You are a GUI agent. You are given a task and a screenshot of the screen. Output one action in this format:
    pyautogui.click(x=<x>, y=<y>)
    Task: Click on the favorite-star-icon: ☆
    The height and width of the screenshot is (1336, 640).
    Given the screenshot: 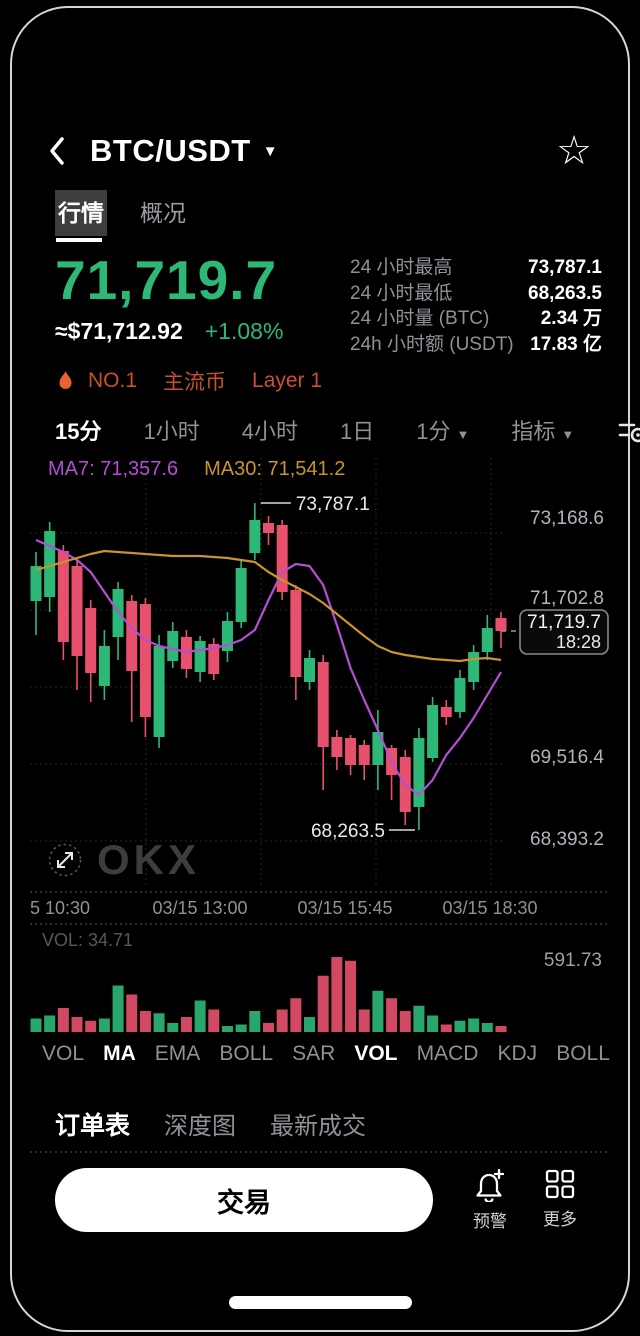 What is the action you would take?
    pyautogui.click(x=574, y=151)
    